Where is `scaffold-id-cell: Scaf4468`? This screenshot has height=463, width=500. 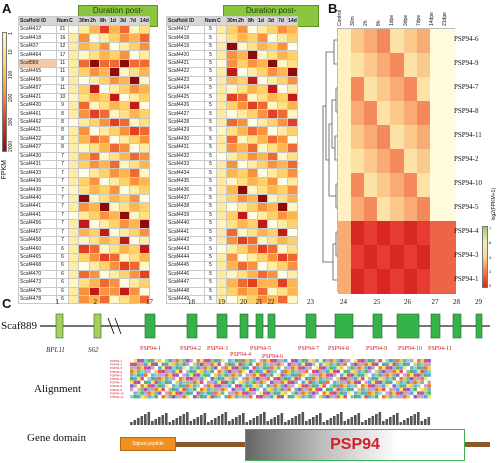
scaffold-id-cell: Scaf4468 is located at coordinates (37, 266).